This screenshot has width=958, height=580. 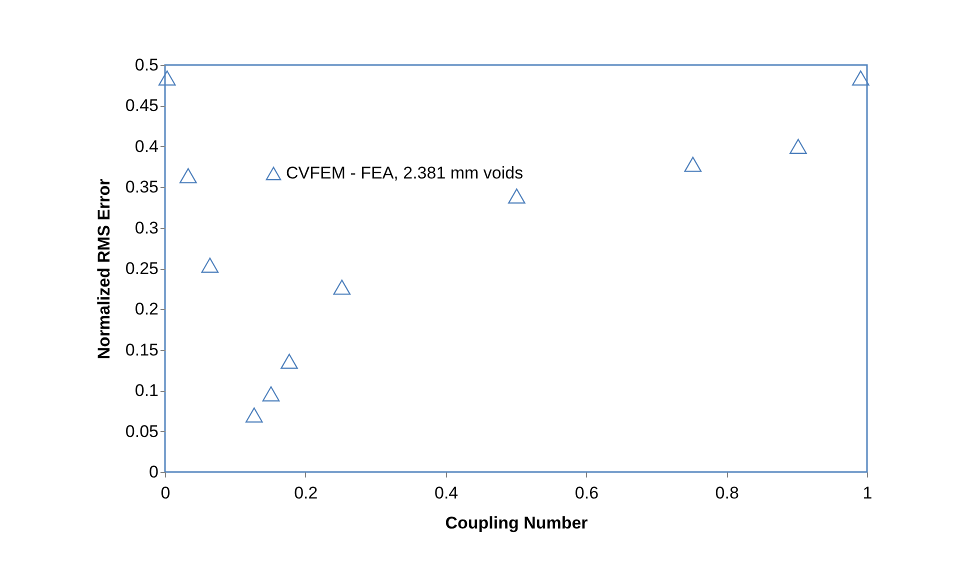 I want to click on y-tick-label: 0.4, so click(x=146, y=146).